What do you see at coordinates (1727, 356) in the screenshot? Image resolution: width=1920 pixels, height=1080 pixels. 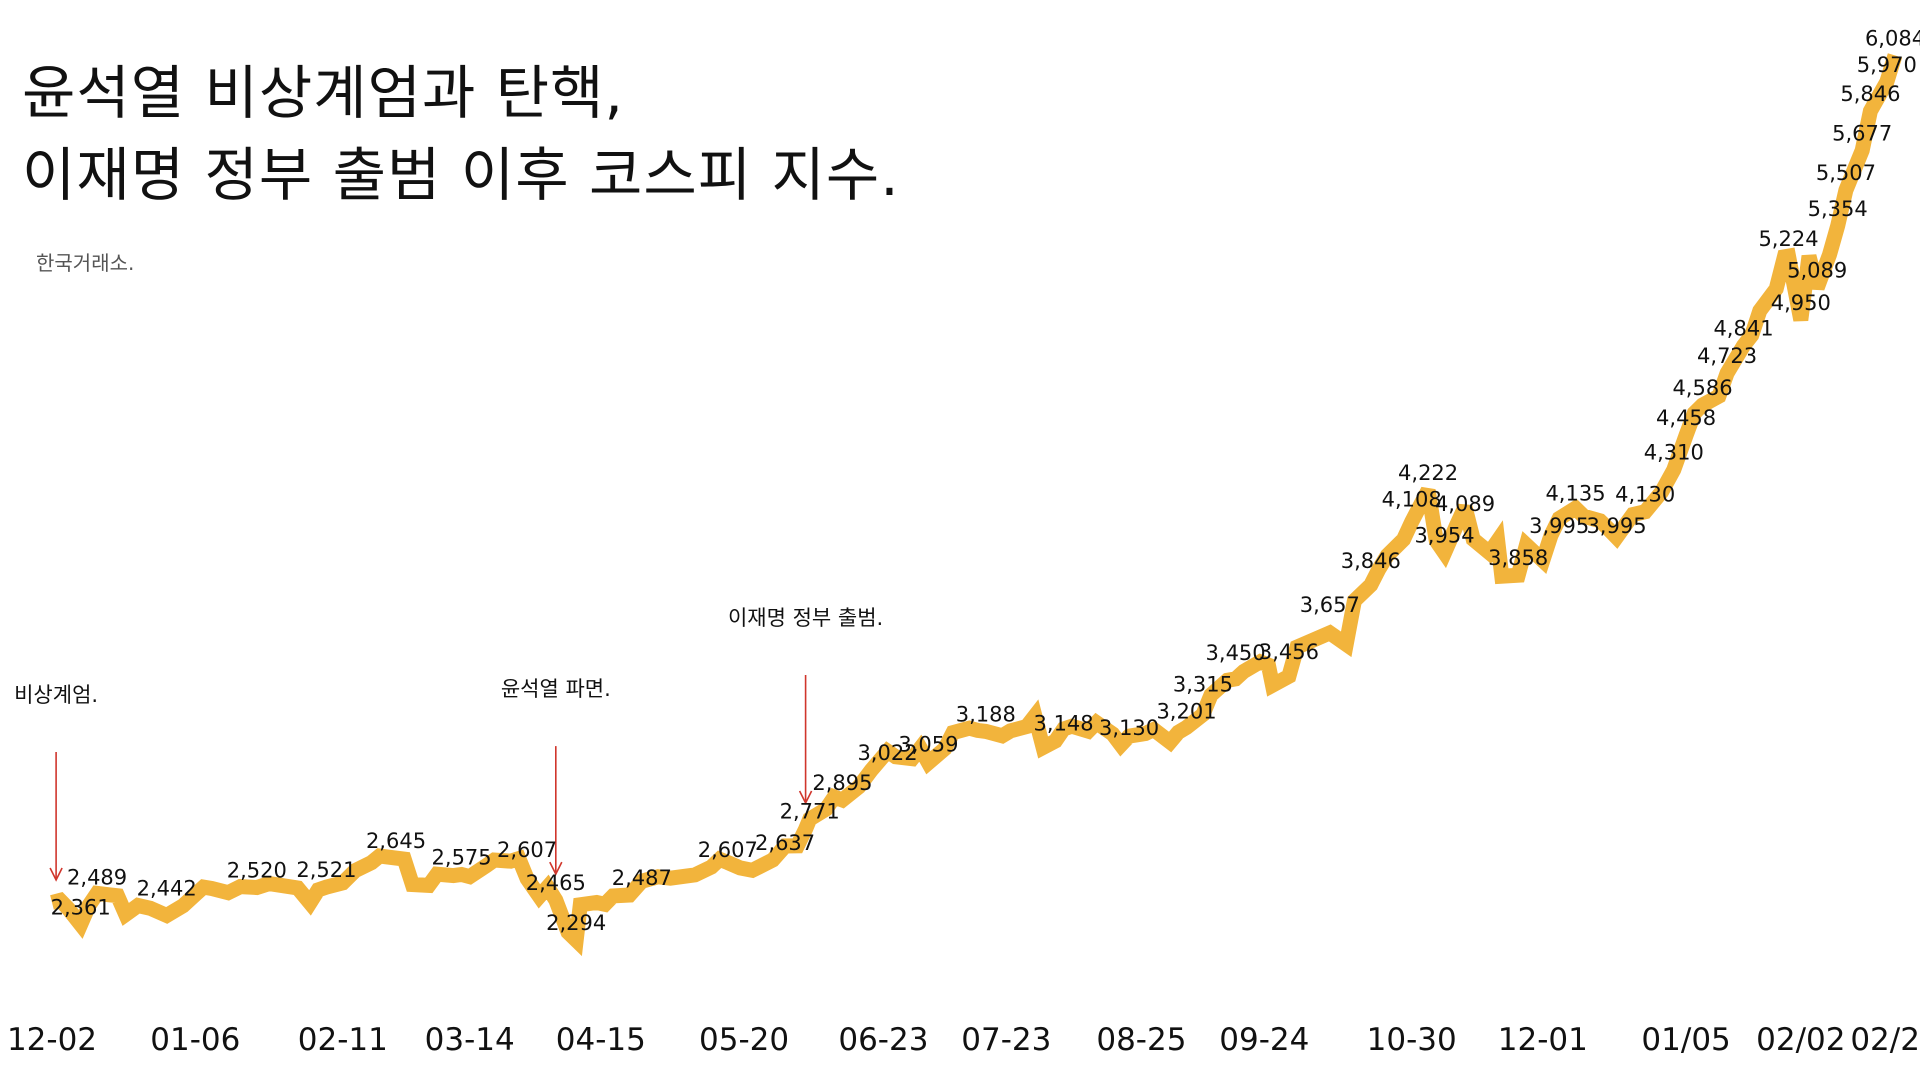 I see `data-label: 4,723` at bounding box center [1727, 356].